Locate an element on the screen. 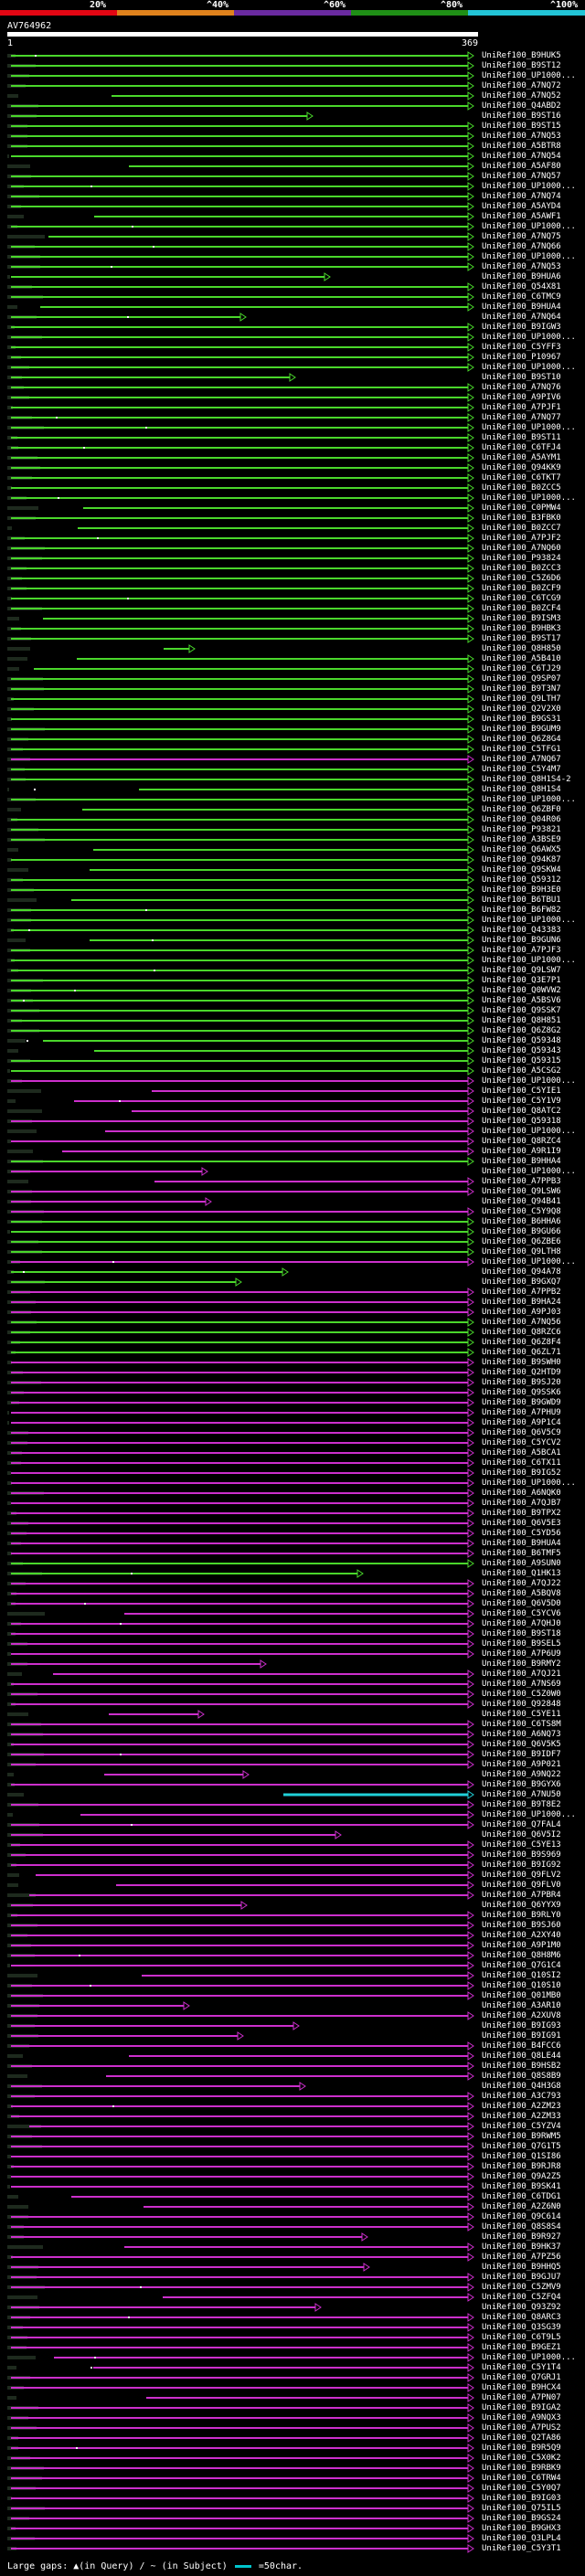 Image resolution: width=585 pixels, height=2576 pixels. hit-label: UniRef100_A5BQV8 is located at coordinates (521, 1593).